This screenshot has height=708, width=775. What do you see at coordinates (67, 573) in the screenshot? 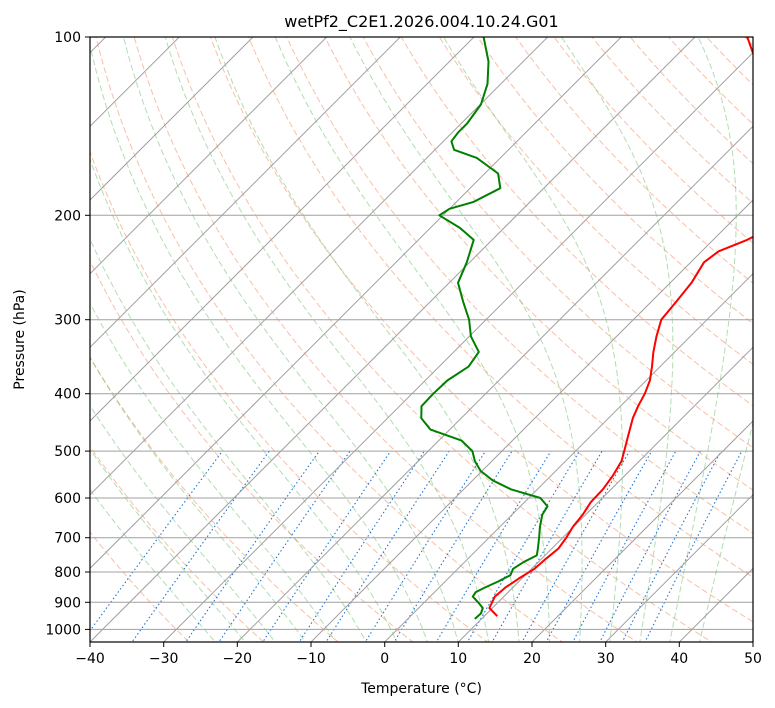
I see `y-tick-label: 800` at bounding box center [67, 573].